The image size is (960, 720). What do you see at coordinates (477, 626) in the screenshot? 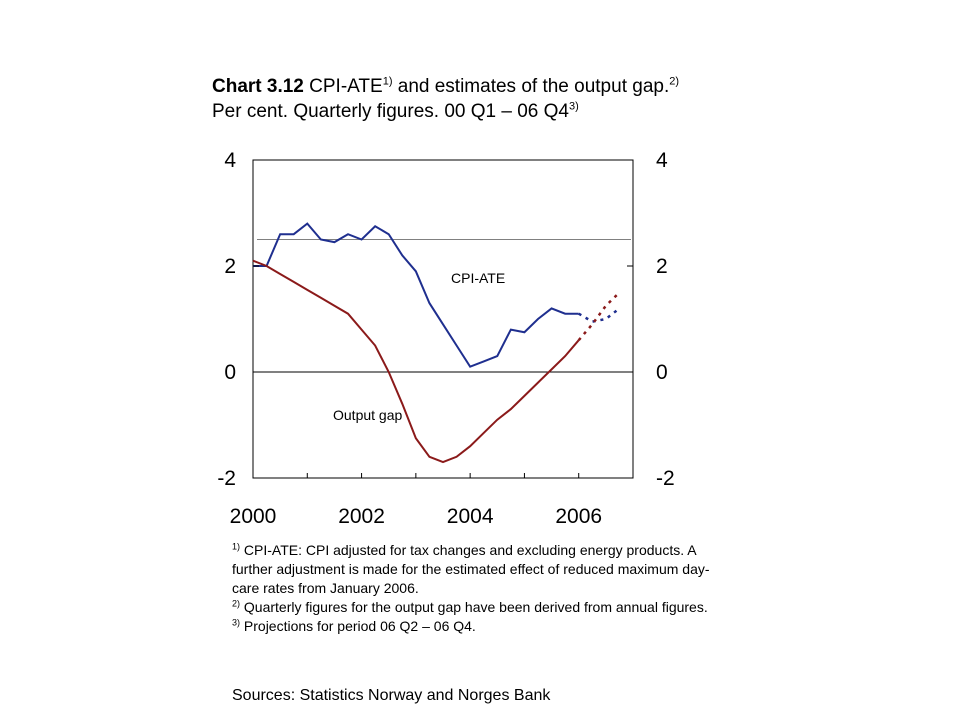
I see `footnote-3: 3) Projections for period 06 Q2 – 06 Q4.` at bounding box center [477, 626].